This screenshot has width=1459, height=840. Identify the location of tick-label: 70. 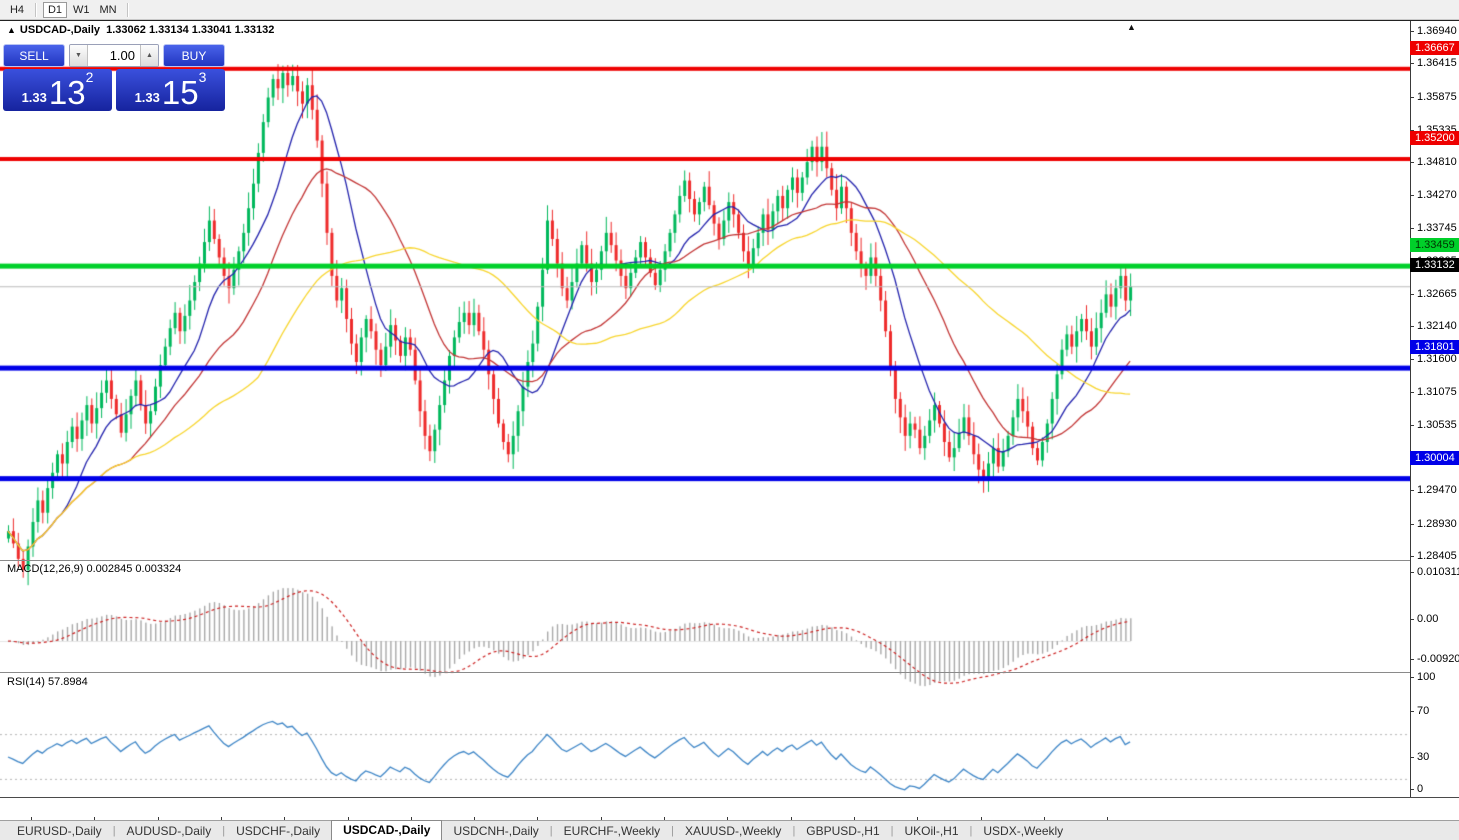
(1423, 711).